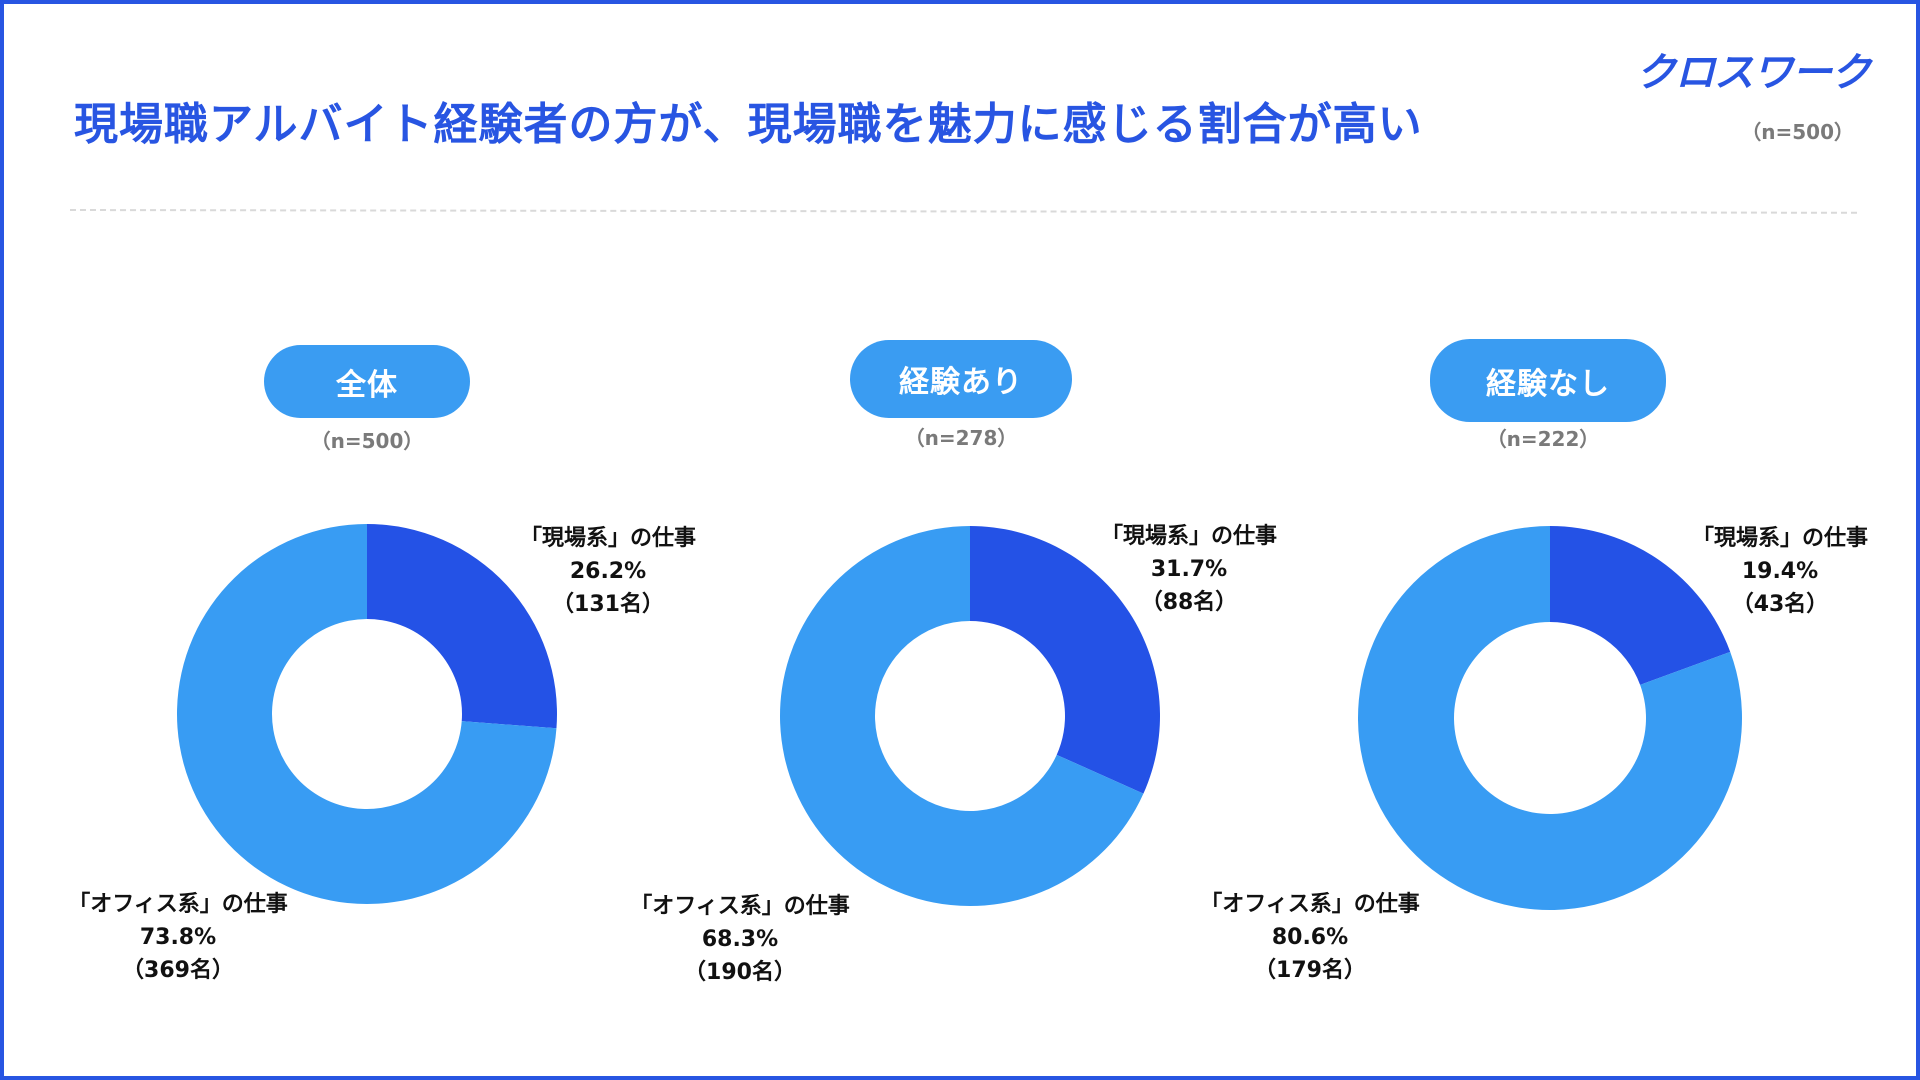  I want to click on label-office-percent: 68.3%, so click(740, 939).